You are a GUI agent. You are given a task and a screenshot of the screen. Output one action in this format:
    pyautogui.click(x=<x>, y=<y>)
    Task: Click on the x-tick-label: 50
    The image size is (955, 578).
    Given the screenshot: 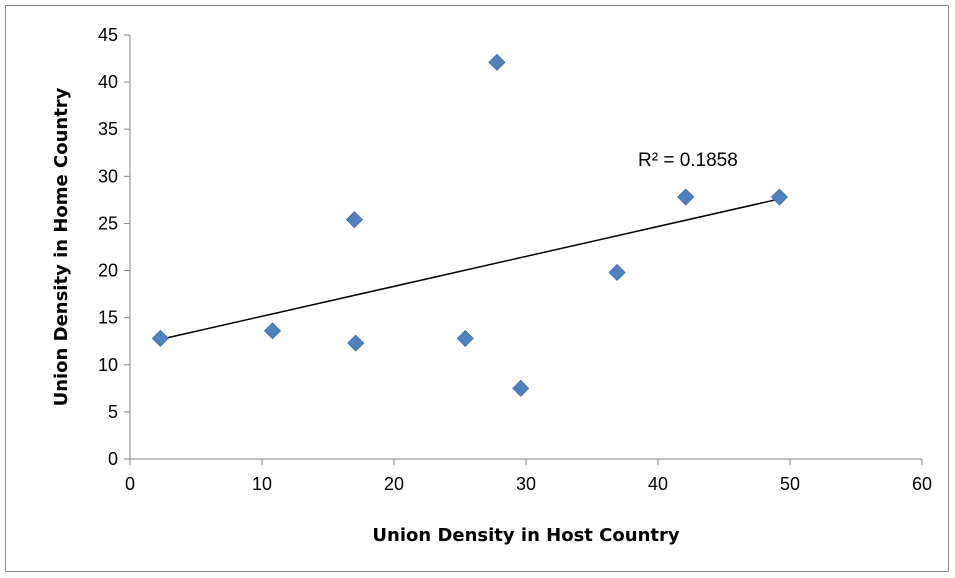 What is the action you would take?
    pyautogui.click(x=790, y=484)
    